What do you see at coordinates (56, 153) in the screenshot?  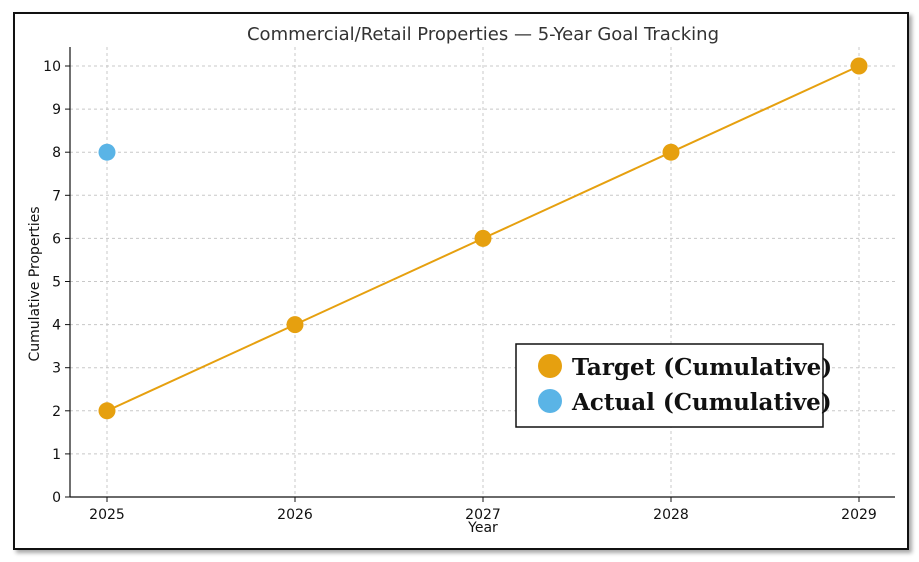 I see `y-tick-label: 8` at bounding box center [56, 153].